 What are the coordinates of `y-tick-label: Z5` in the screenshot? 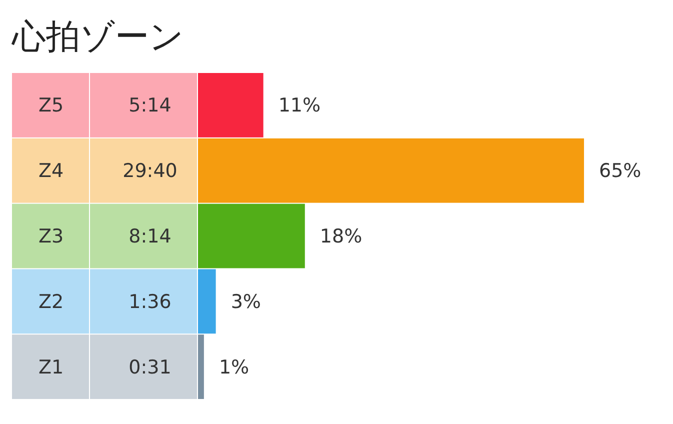 It's located at (51, 105).